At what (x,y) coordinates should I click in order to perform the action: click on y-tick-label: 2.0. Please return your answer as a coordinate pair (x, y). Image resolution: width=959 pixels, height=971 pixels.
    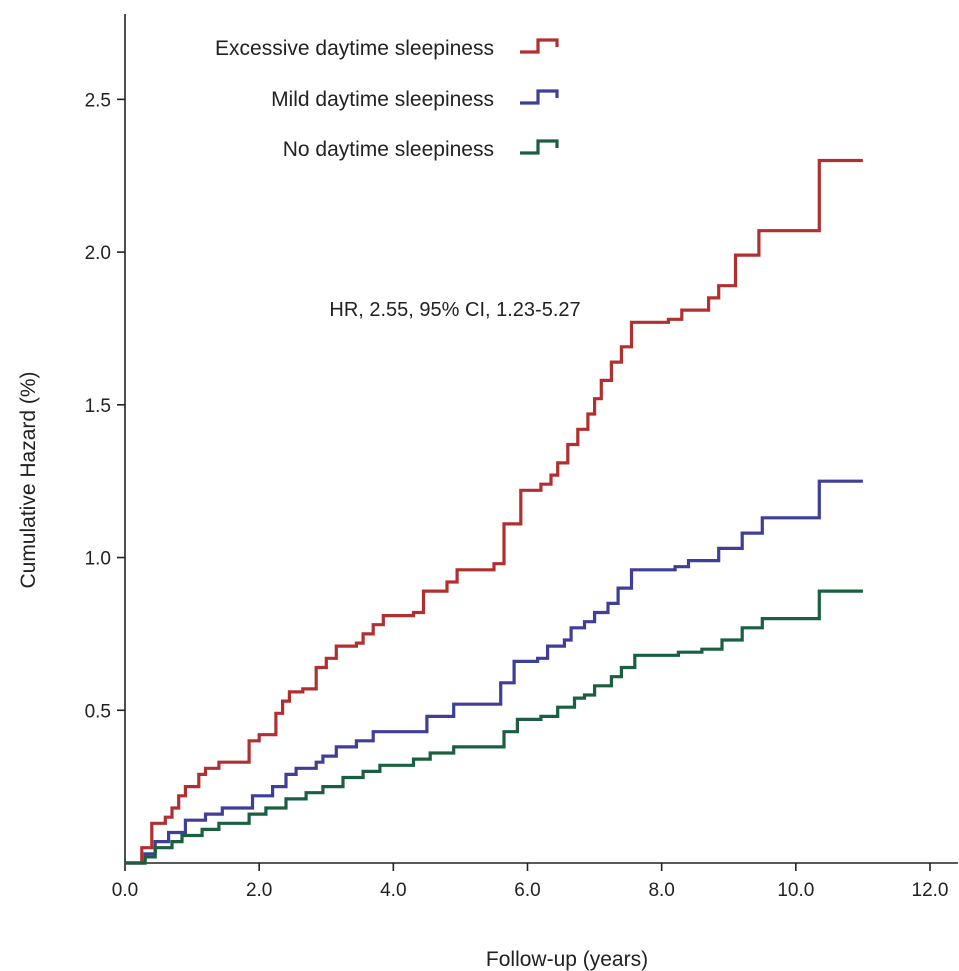
    Looking at the image, I should click on (98, 253).